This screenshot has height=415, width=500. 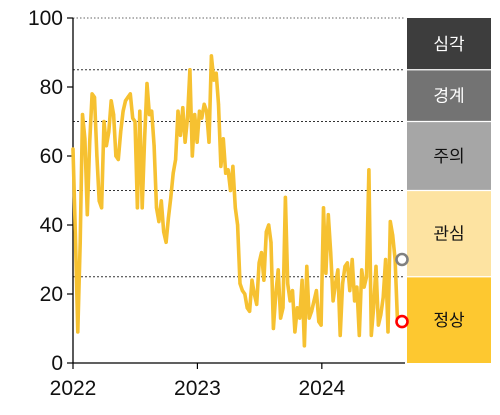 I want to click on y-tick-label-60: 60, so click(x=51, y=156).